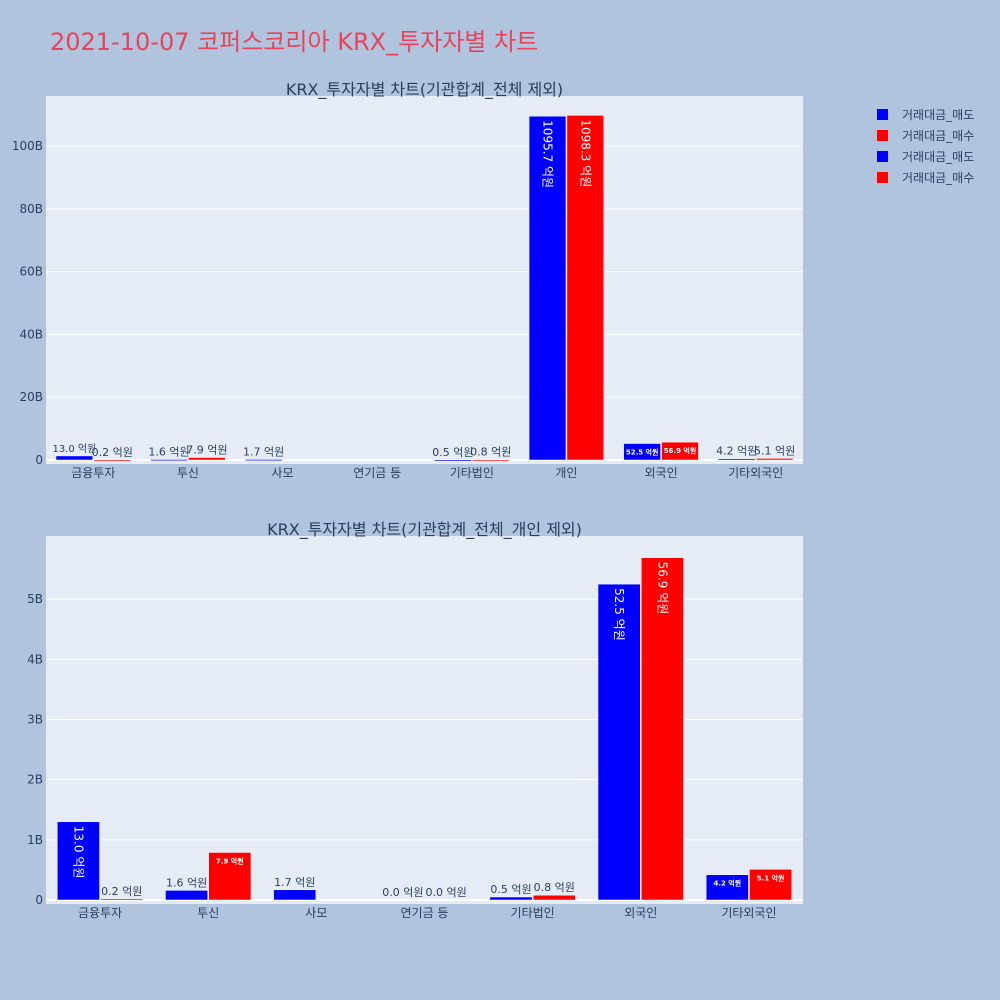  I want to click on chart-title-0: KRX_투자자별 차트(기관합계_전체 제외), so click(424, 90).